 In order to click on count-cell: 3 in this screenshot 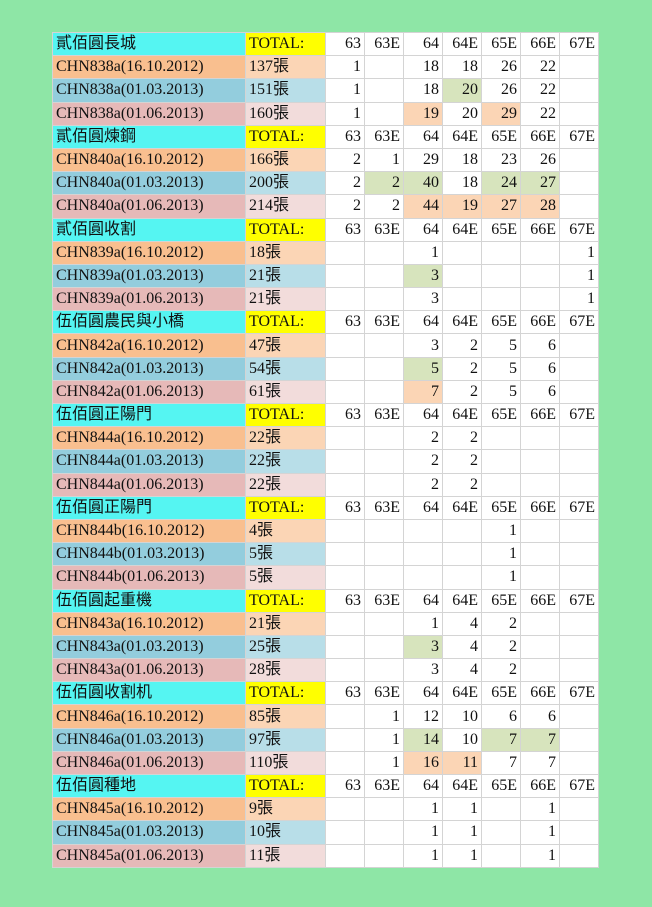, I will do `click(423, 345)`.